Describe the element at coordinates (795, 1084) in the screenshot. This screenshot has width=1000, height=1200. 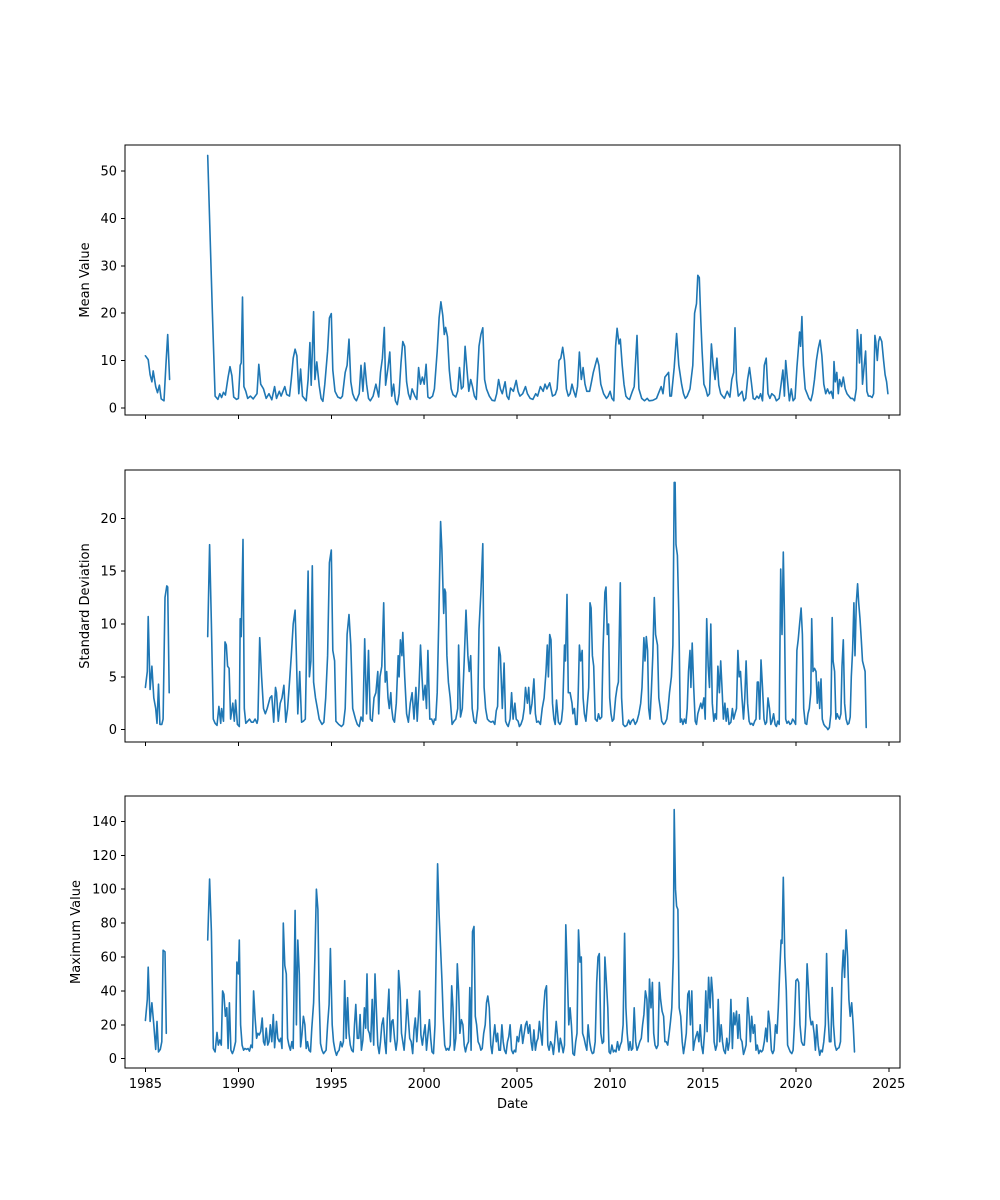
I see `x-tick-label: 2020` at that location.